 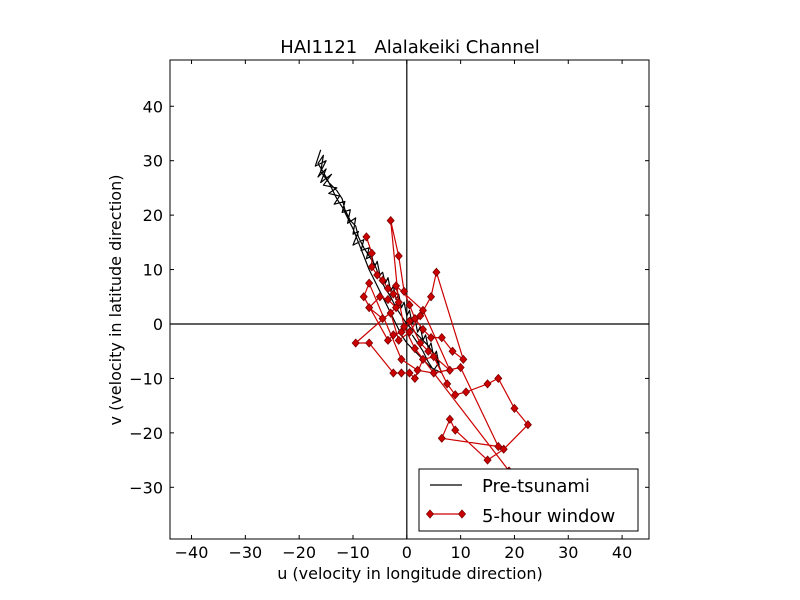 I want to click on x-tick-label: −40, so click(x=192, y=552).